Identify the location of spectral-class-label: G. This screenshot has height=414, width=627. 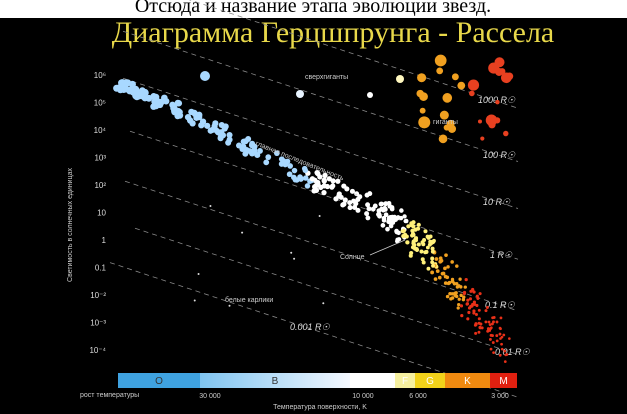
(430, 381).